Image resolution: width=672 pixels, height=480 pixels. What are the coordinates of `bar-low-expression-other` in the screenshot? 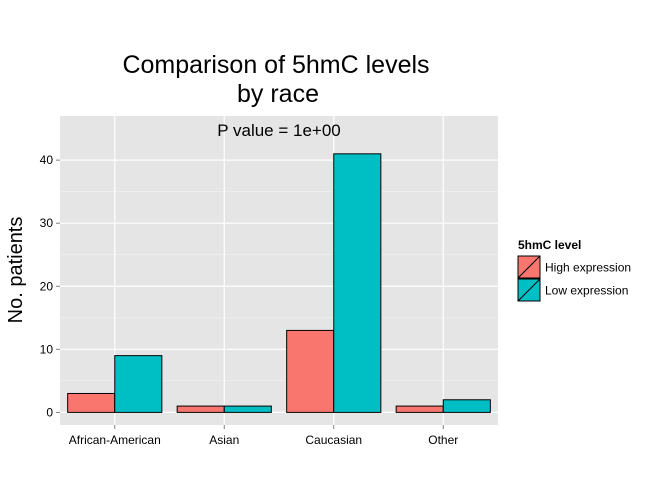 It's located at (466, 406).